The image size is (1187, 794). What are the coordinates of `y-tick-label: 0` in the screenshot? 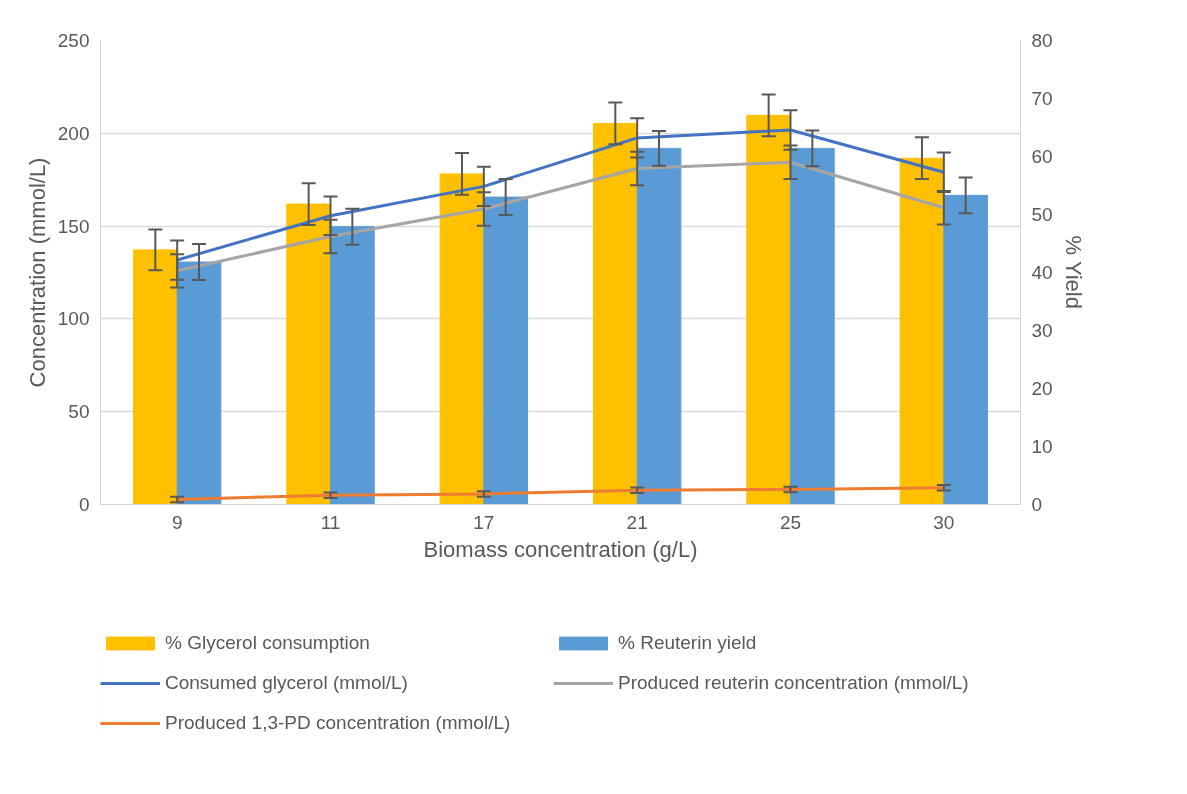 It's located at (84, 504).